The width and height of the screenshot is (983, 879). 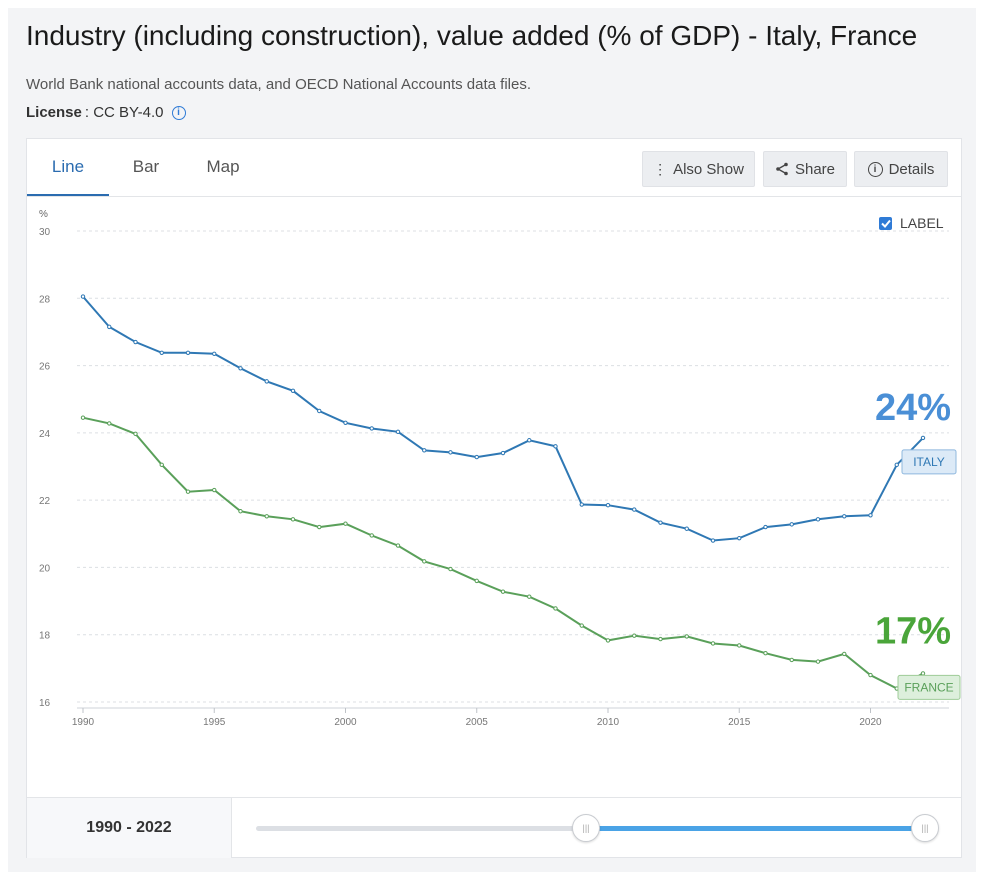 What do you see at coordinates (586, 828) in the screenshot?
I see `slider-handle-start: |||` at bounding box center [586, 828].